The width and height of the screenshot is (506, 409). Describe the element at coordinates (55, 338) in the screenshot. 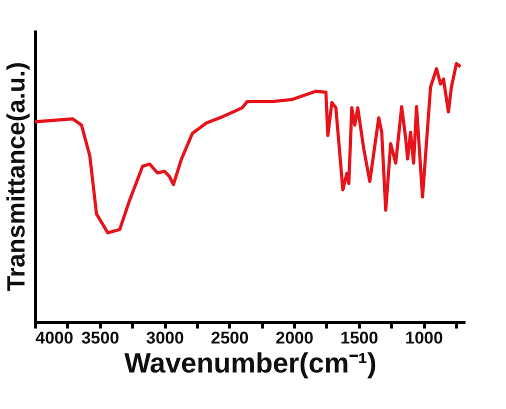

I see `x-tick-label: 4000` at that location.